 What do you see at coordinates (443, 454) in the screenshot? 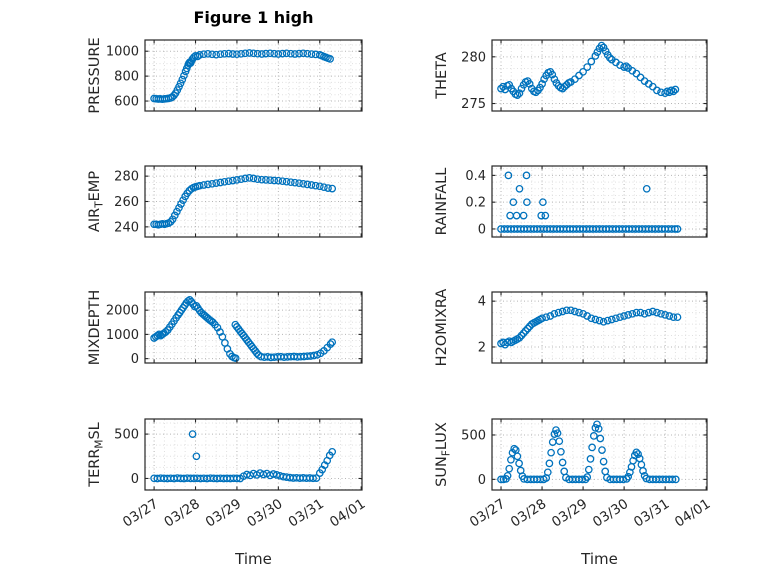
I see `ylabel-sunflux: SUNFLUX` at bounding box center [443, 454].